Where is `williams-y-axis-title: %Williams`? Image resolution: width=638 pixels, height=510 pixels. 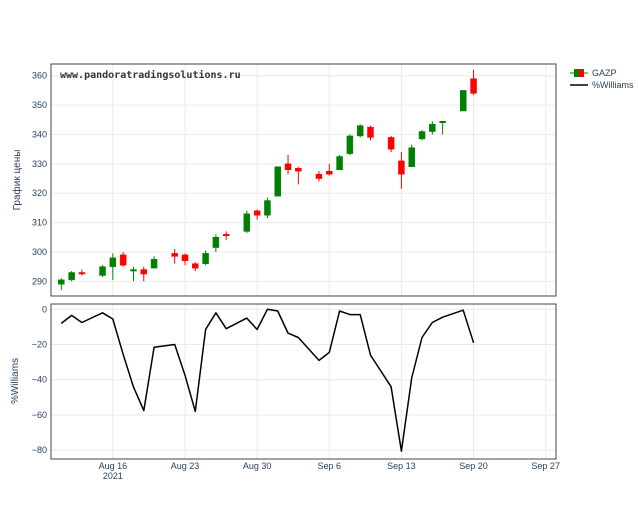
williams-y-axis-title: %Williams is located at coordinates (15, 381).